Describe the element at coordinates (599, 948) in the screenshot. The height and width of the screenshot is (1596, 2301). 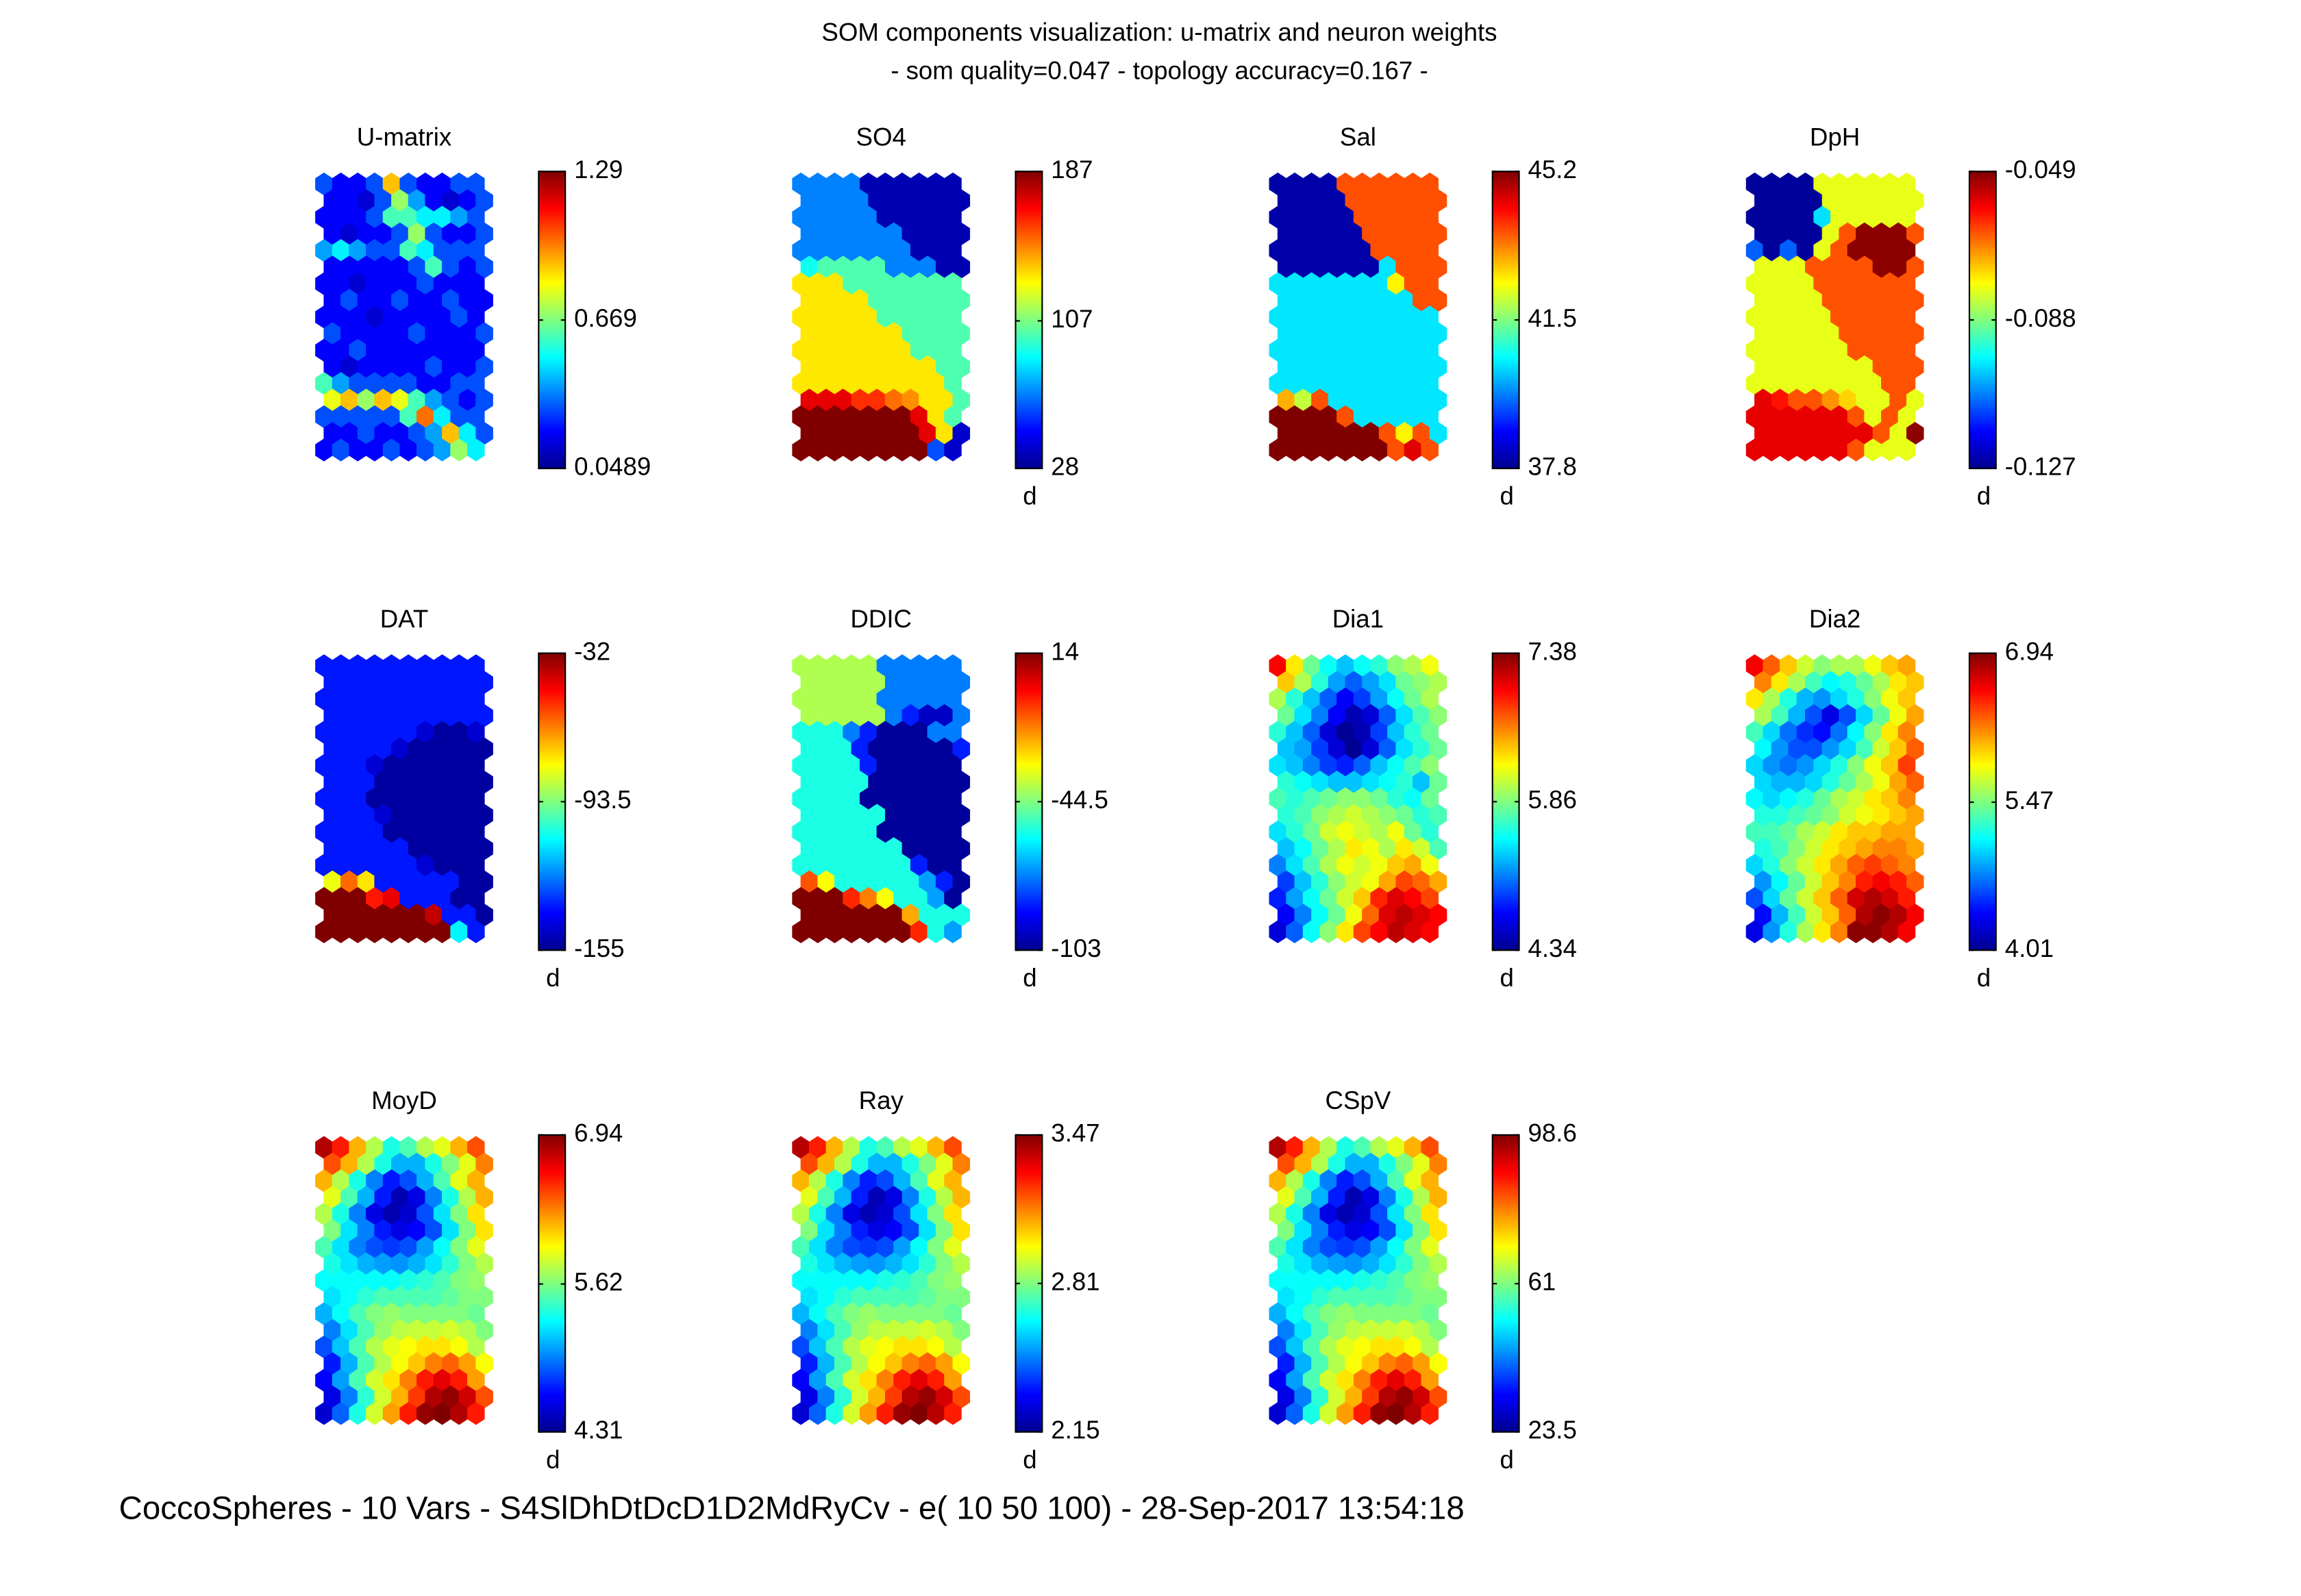
I see `colorbar-tick-label: -155` at that location.